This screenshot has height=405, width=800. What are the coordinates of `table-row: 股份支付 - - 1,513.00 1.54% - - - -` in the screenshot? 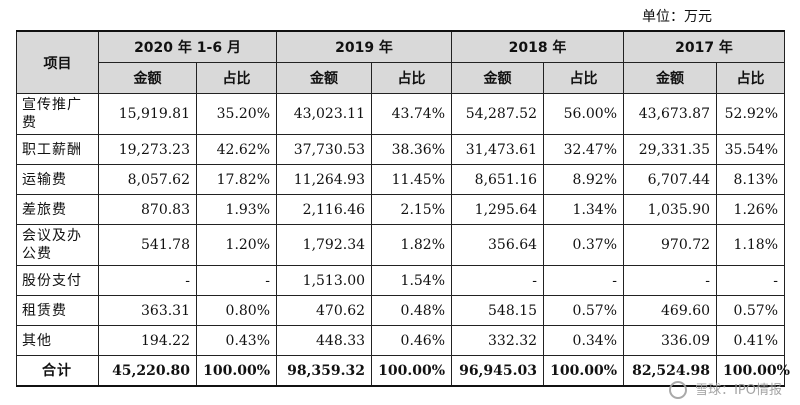 It's located at (401, 280).